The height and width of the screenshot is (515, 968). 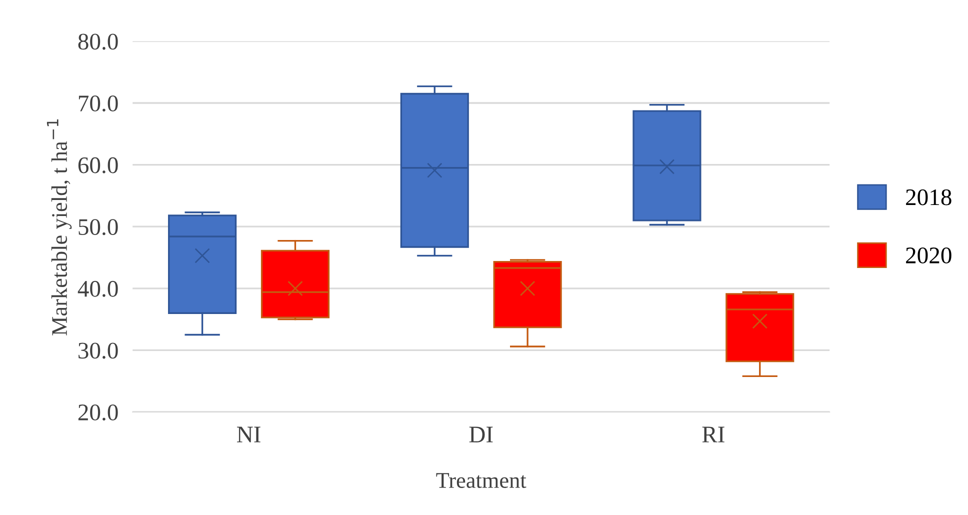 What do you see at coordinates (713, 434) in the screenshot?
I see `x-tick-label: RI` at bounding box center [713, 434].